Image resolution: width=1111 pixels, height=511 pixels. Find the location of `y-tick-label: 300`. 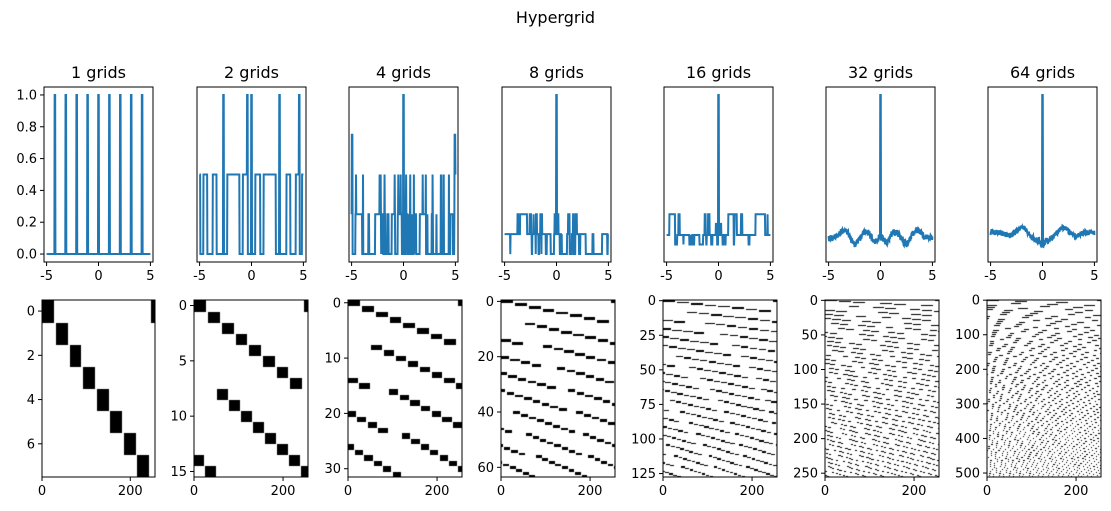

y-tick-label: 300 is located at coordinates (967, 404).